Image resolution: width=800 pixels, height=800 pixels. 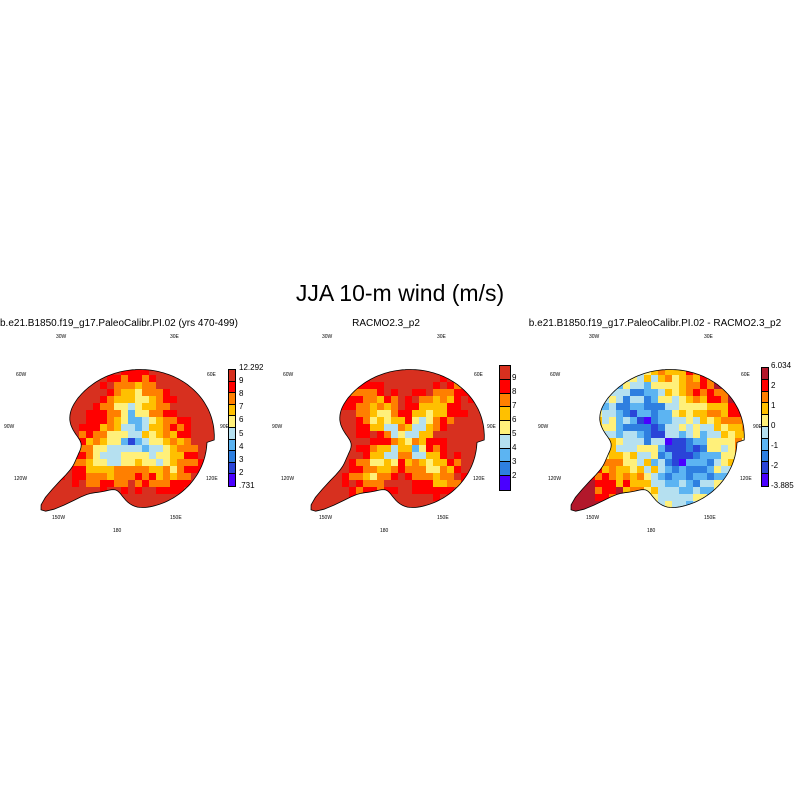 What do you see at coordinates (251, 367) in the screenshot?
I see `colorbar-label: 12.292` at bounding box center [251, 367].